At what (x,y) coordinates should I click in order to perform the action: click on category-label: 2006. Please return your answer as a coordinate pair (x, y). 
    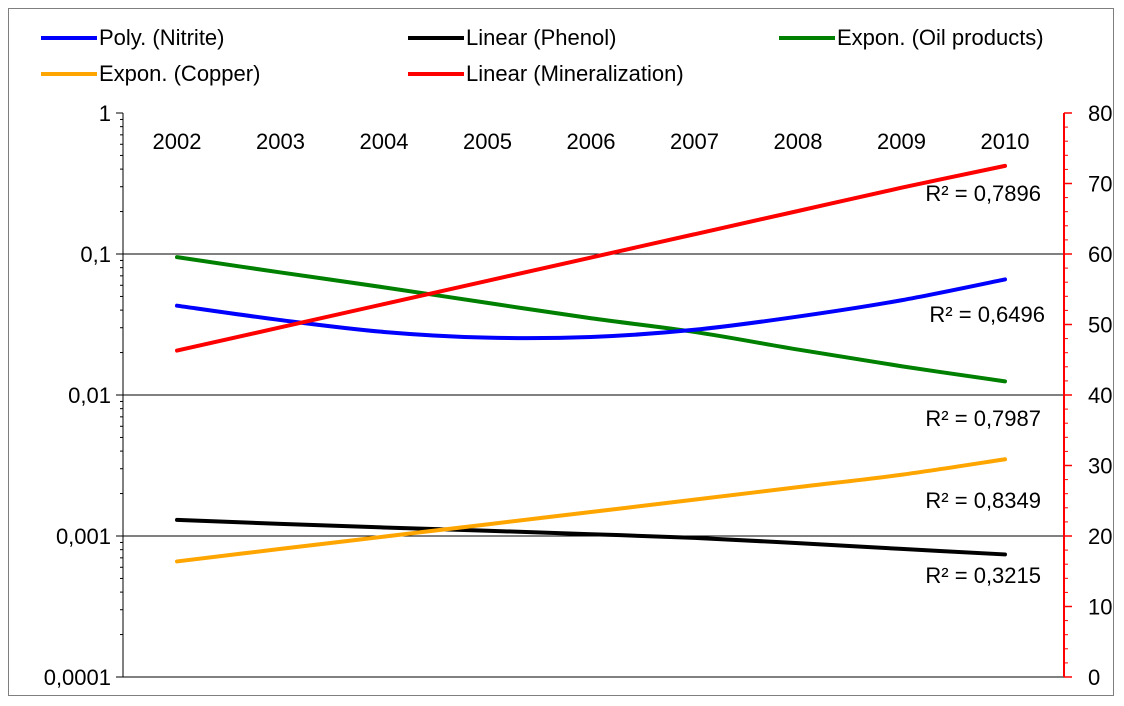
    Looking at the image, I should click on (591, 141).